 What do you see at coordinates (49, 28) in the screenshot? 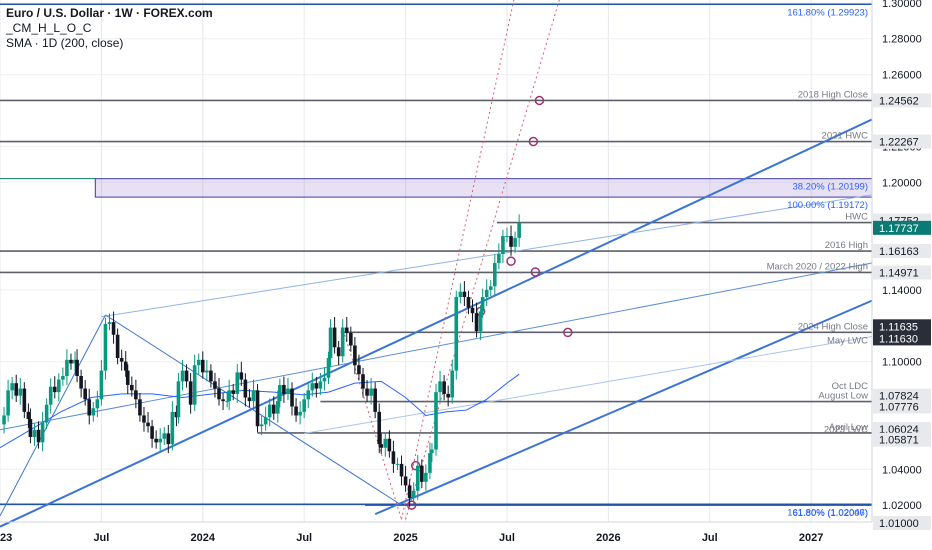
I see `indicator-cm-hloc: _CM_H_L_O_C` at bounding box center [49, 28].